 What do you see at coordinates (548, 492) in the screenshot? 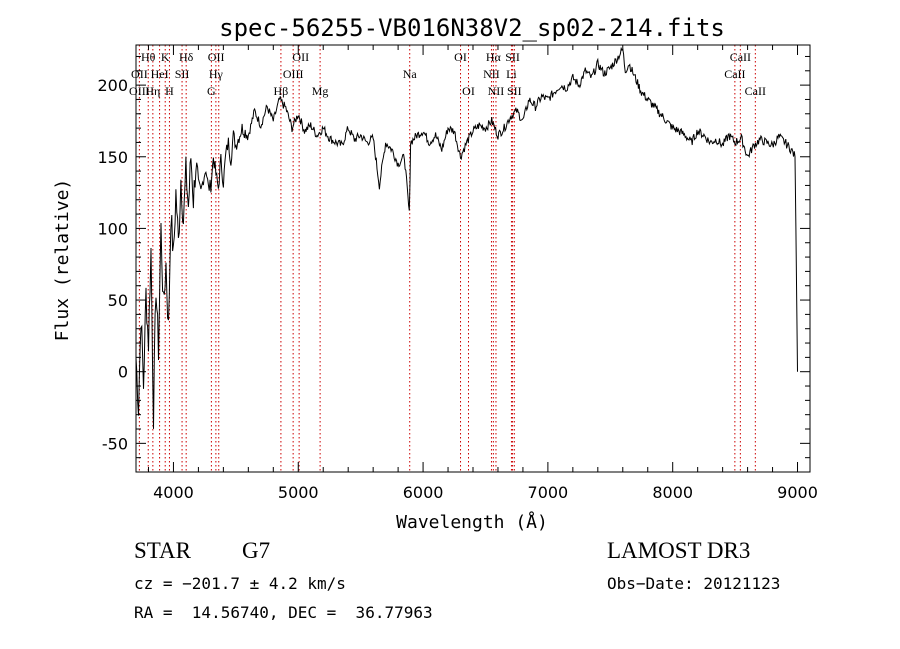
I see `x-tick-label: 7000` at bounding box center [548, 492].